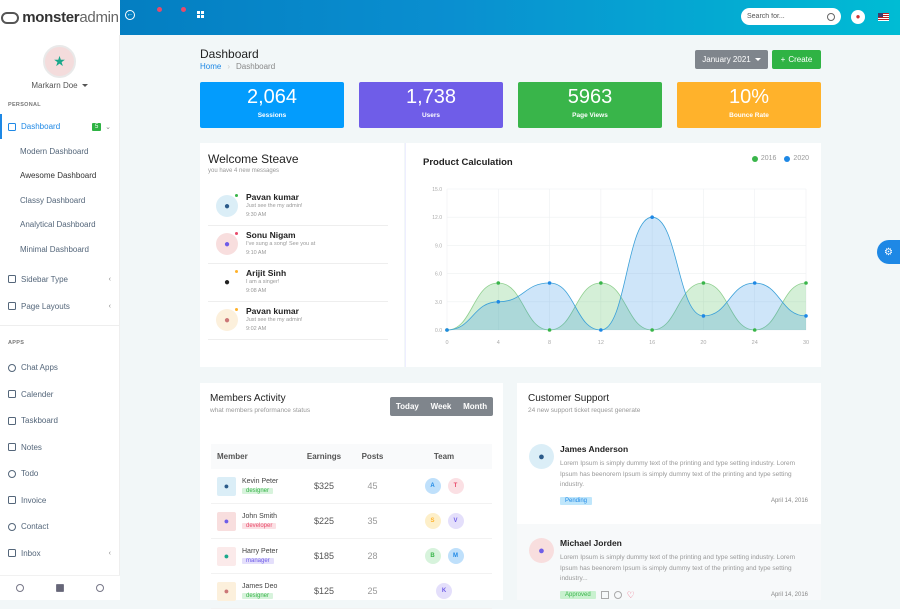 The width and height of the screenshot is (900, 609). Describe the element at coordinates (20, 588) in the screenshot. I see `settings-icon` at that location.